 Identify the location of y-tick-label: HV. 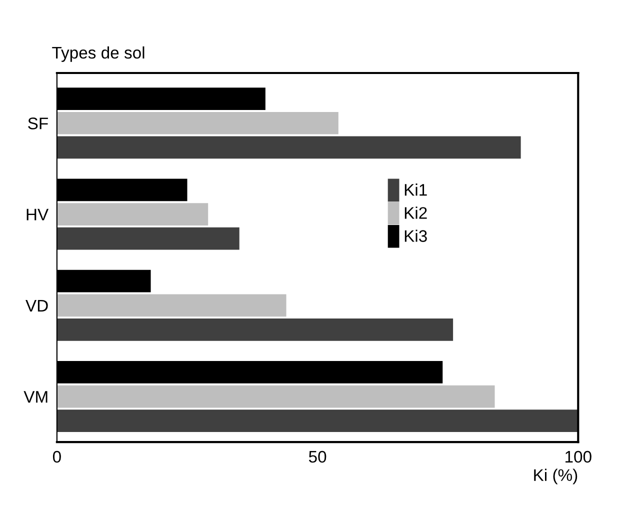
(37, 214).